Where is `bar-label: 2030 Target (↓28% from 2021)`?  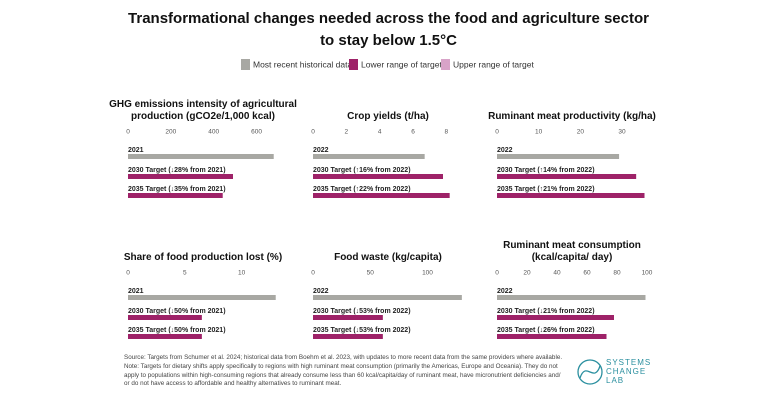
bar-label: 2030 Target (↓28% from 2021) is located at coordinates (177, 170).